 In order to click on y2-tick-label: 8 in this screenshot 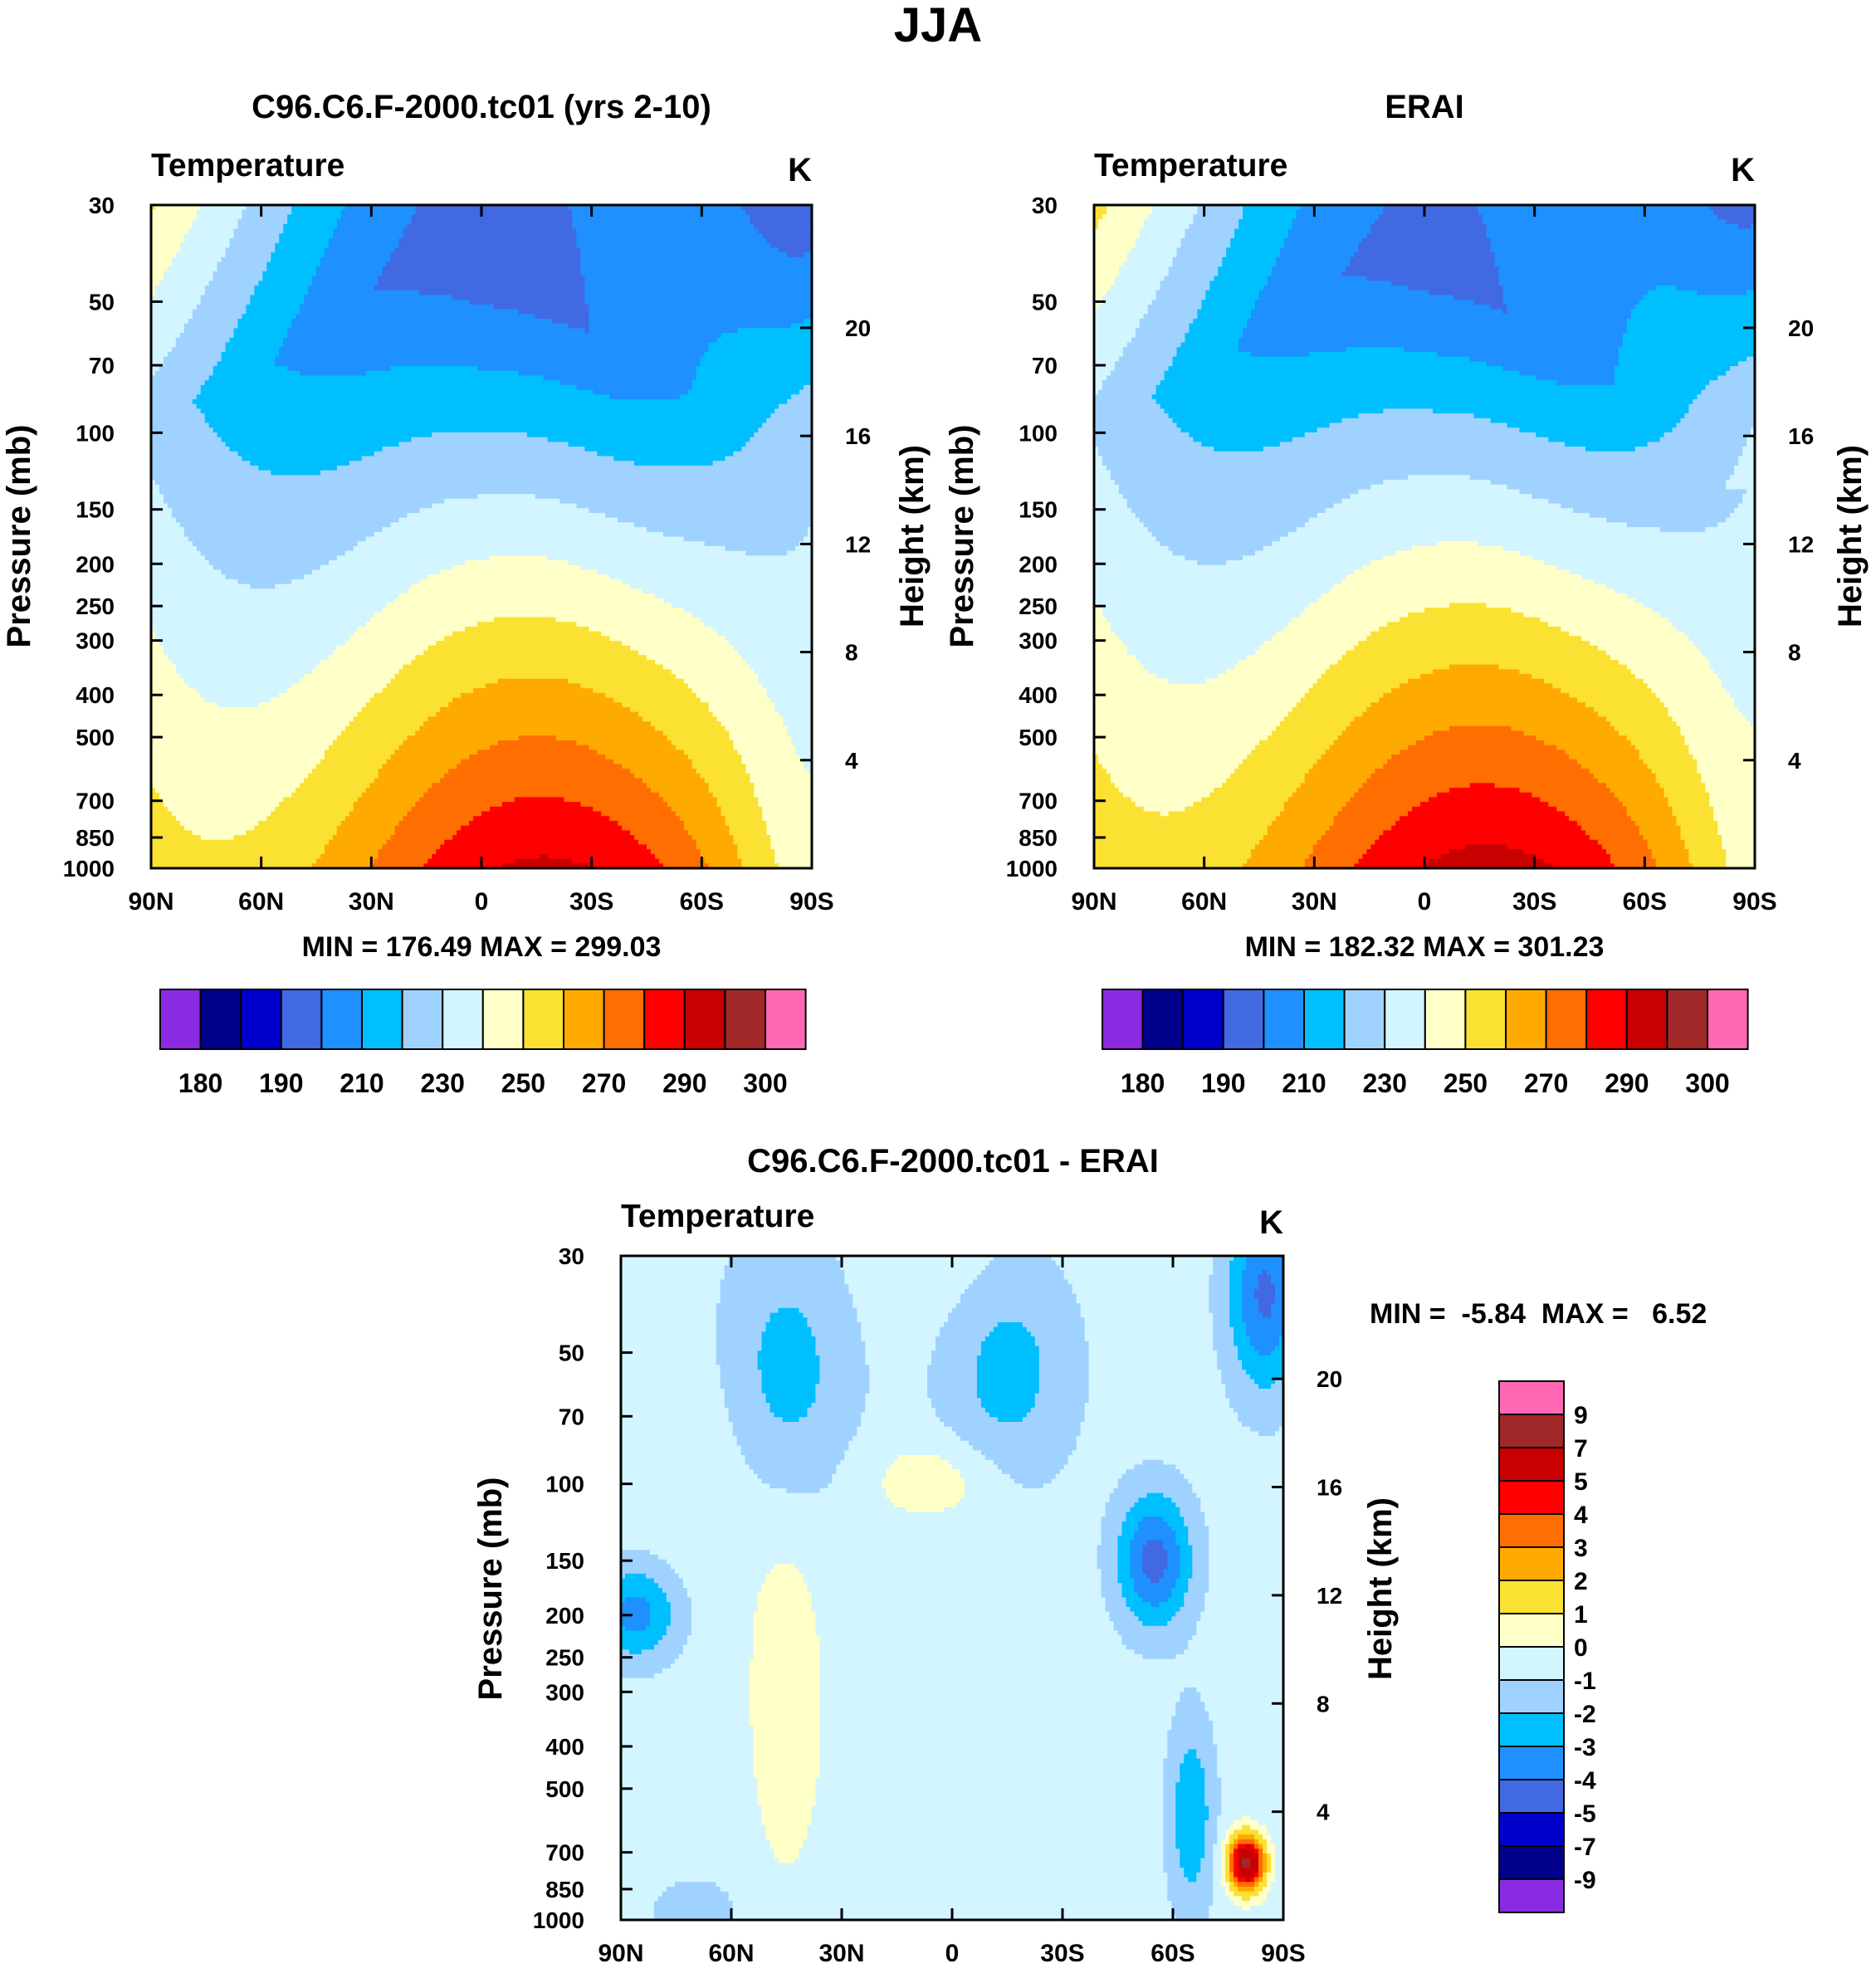, I will do `click(1324, 1704)`.